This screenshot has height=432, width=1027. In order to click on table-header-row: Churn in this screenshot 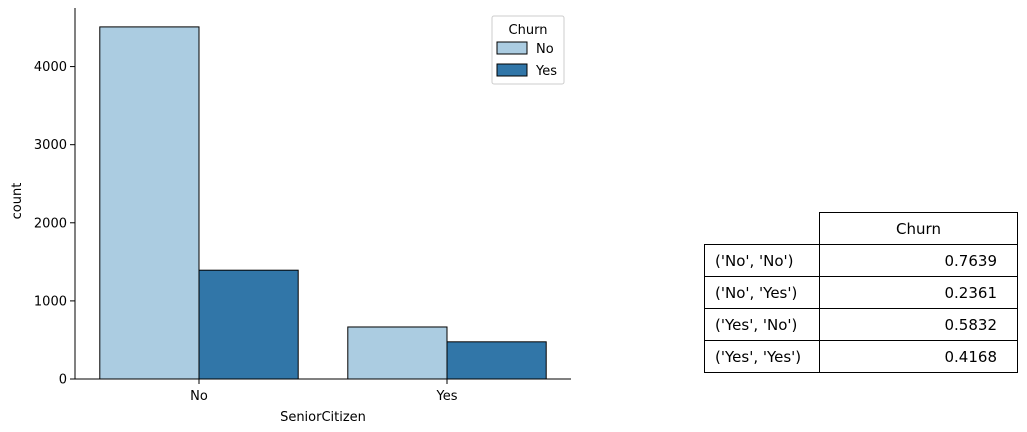, I will do `click(861, 228)`.